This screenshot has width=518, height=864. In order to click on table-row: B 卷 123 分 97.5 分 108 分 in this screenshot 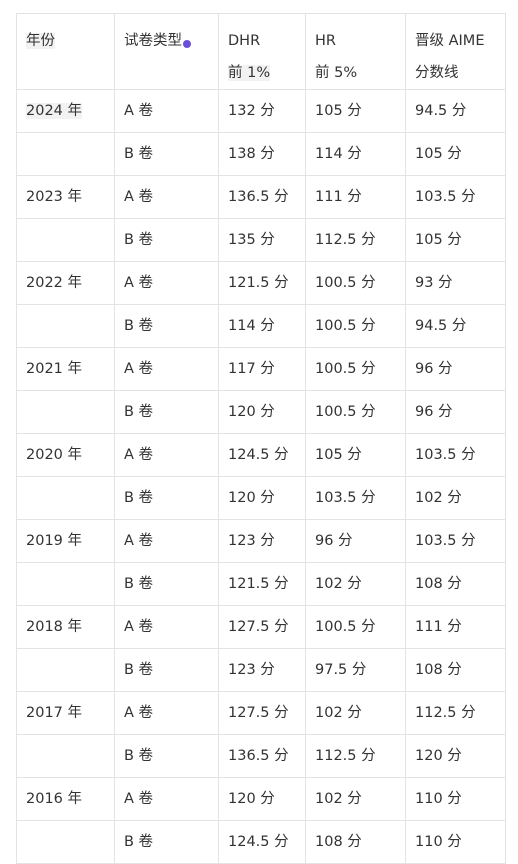, I will do `click(261, 670)`.